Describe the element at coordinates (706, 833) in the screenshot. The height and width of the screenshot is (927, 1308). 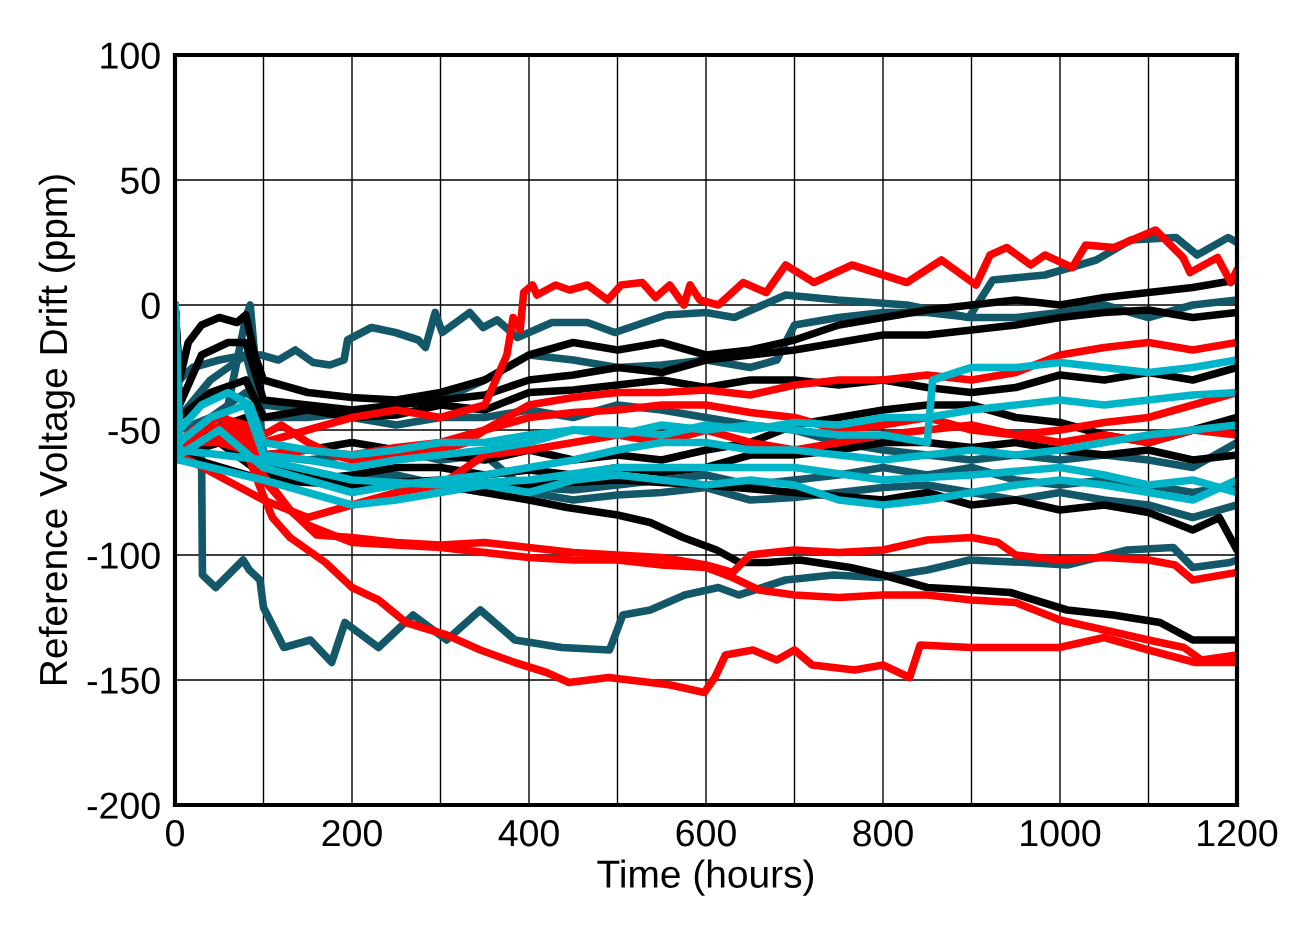
I see `x-tick-label: 600` at that location.